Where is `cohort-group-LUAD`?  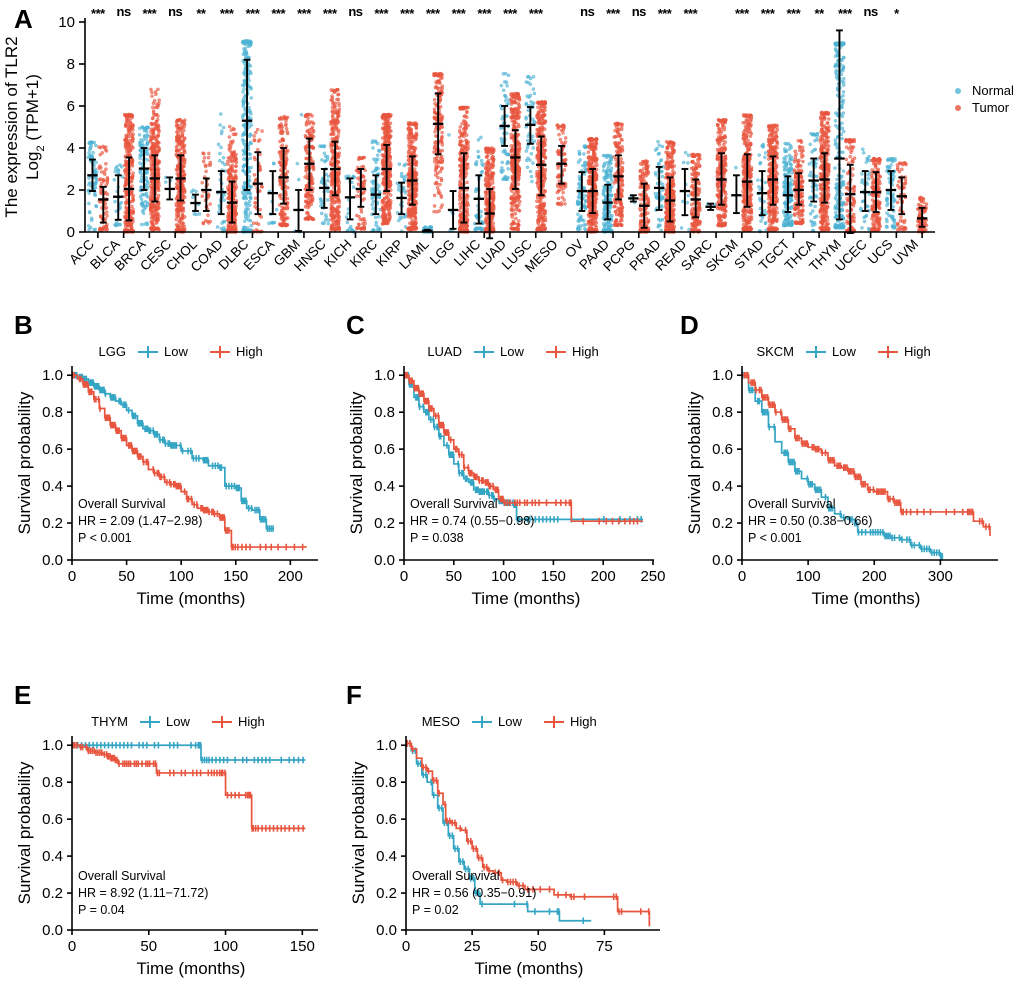 cohort-group-LUAD is located at coordinates (510, 151).